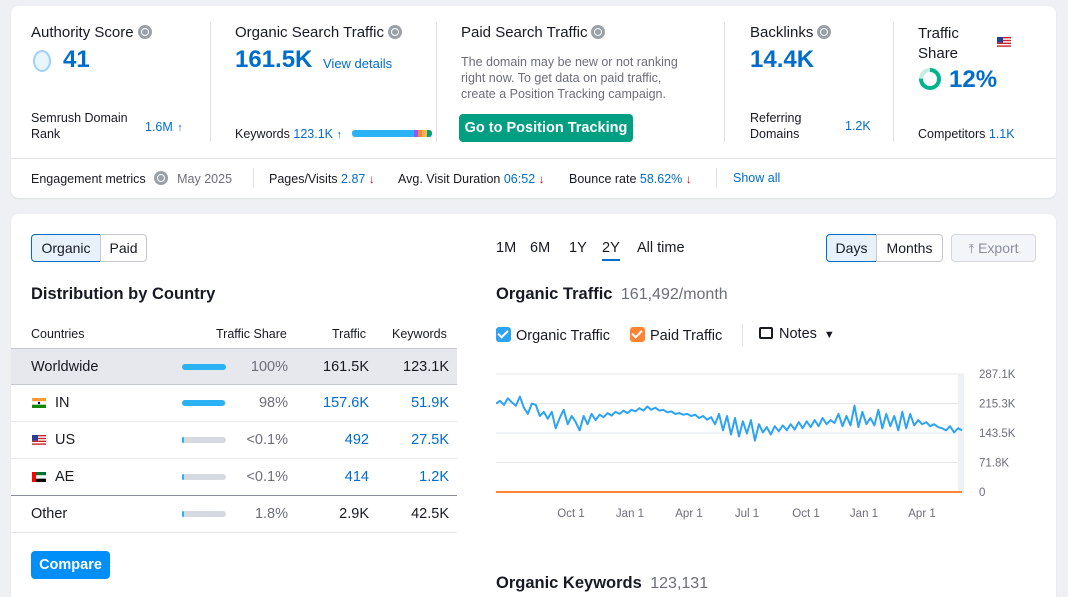 The width and height of the screenshot is (1068, 597). Describe the element at coordinates (1001, 134) in the screenshot. I see `competitors-value: 1.1K` at that location.